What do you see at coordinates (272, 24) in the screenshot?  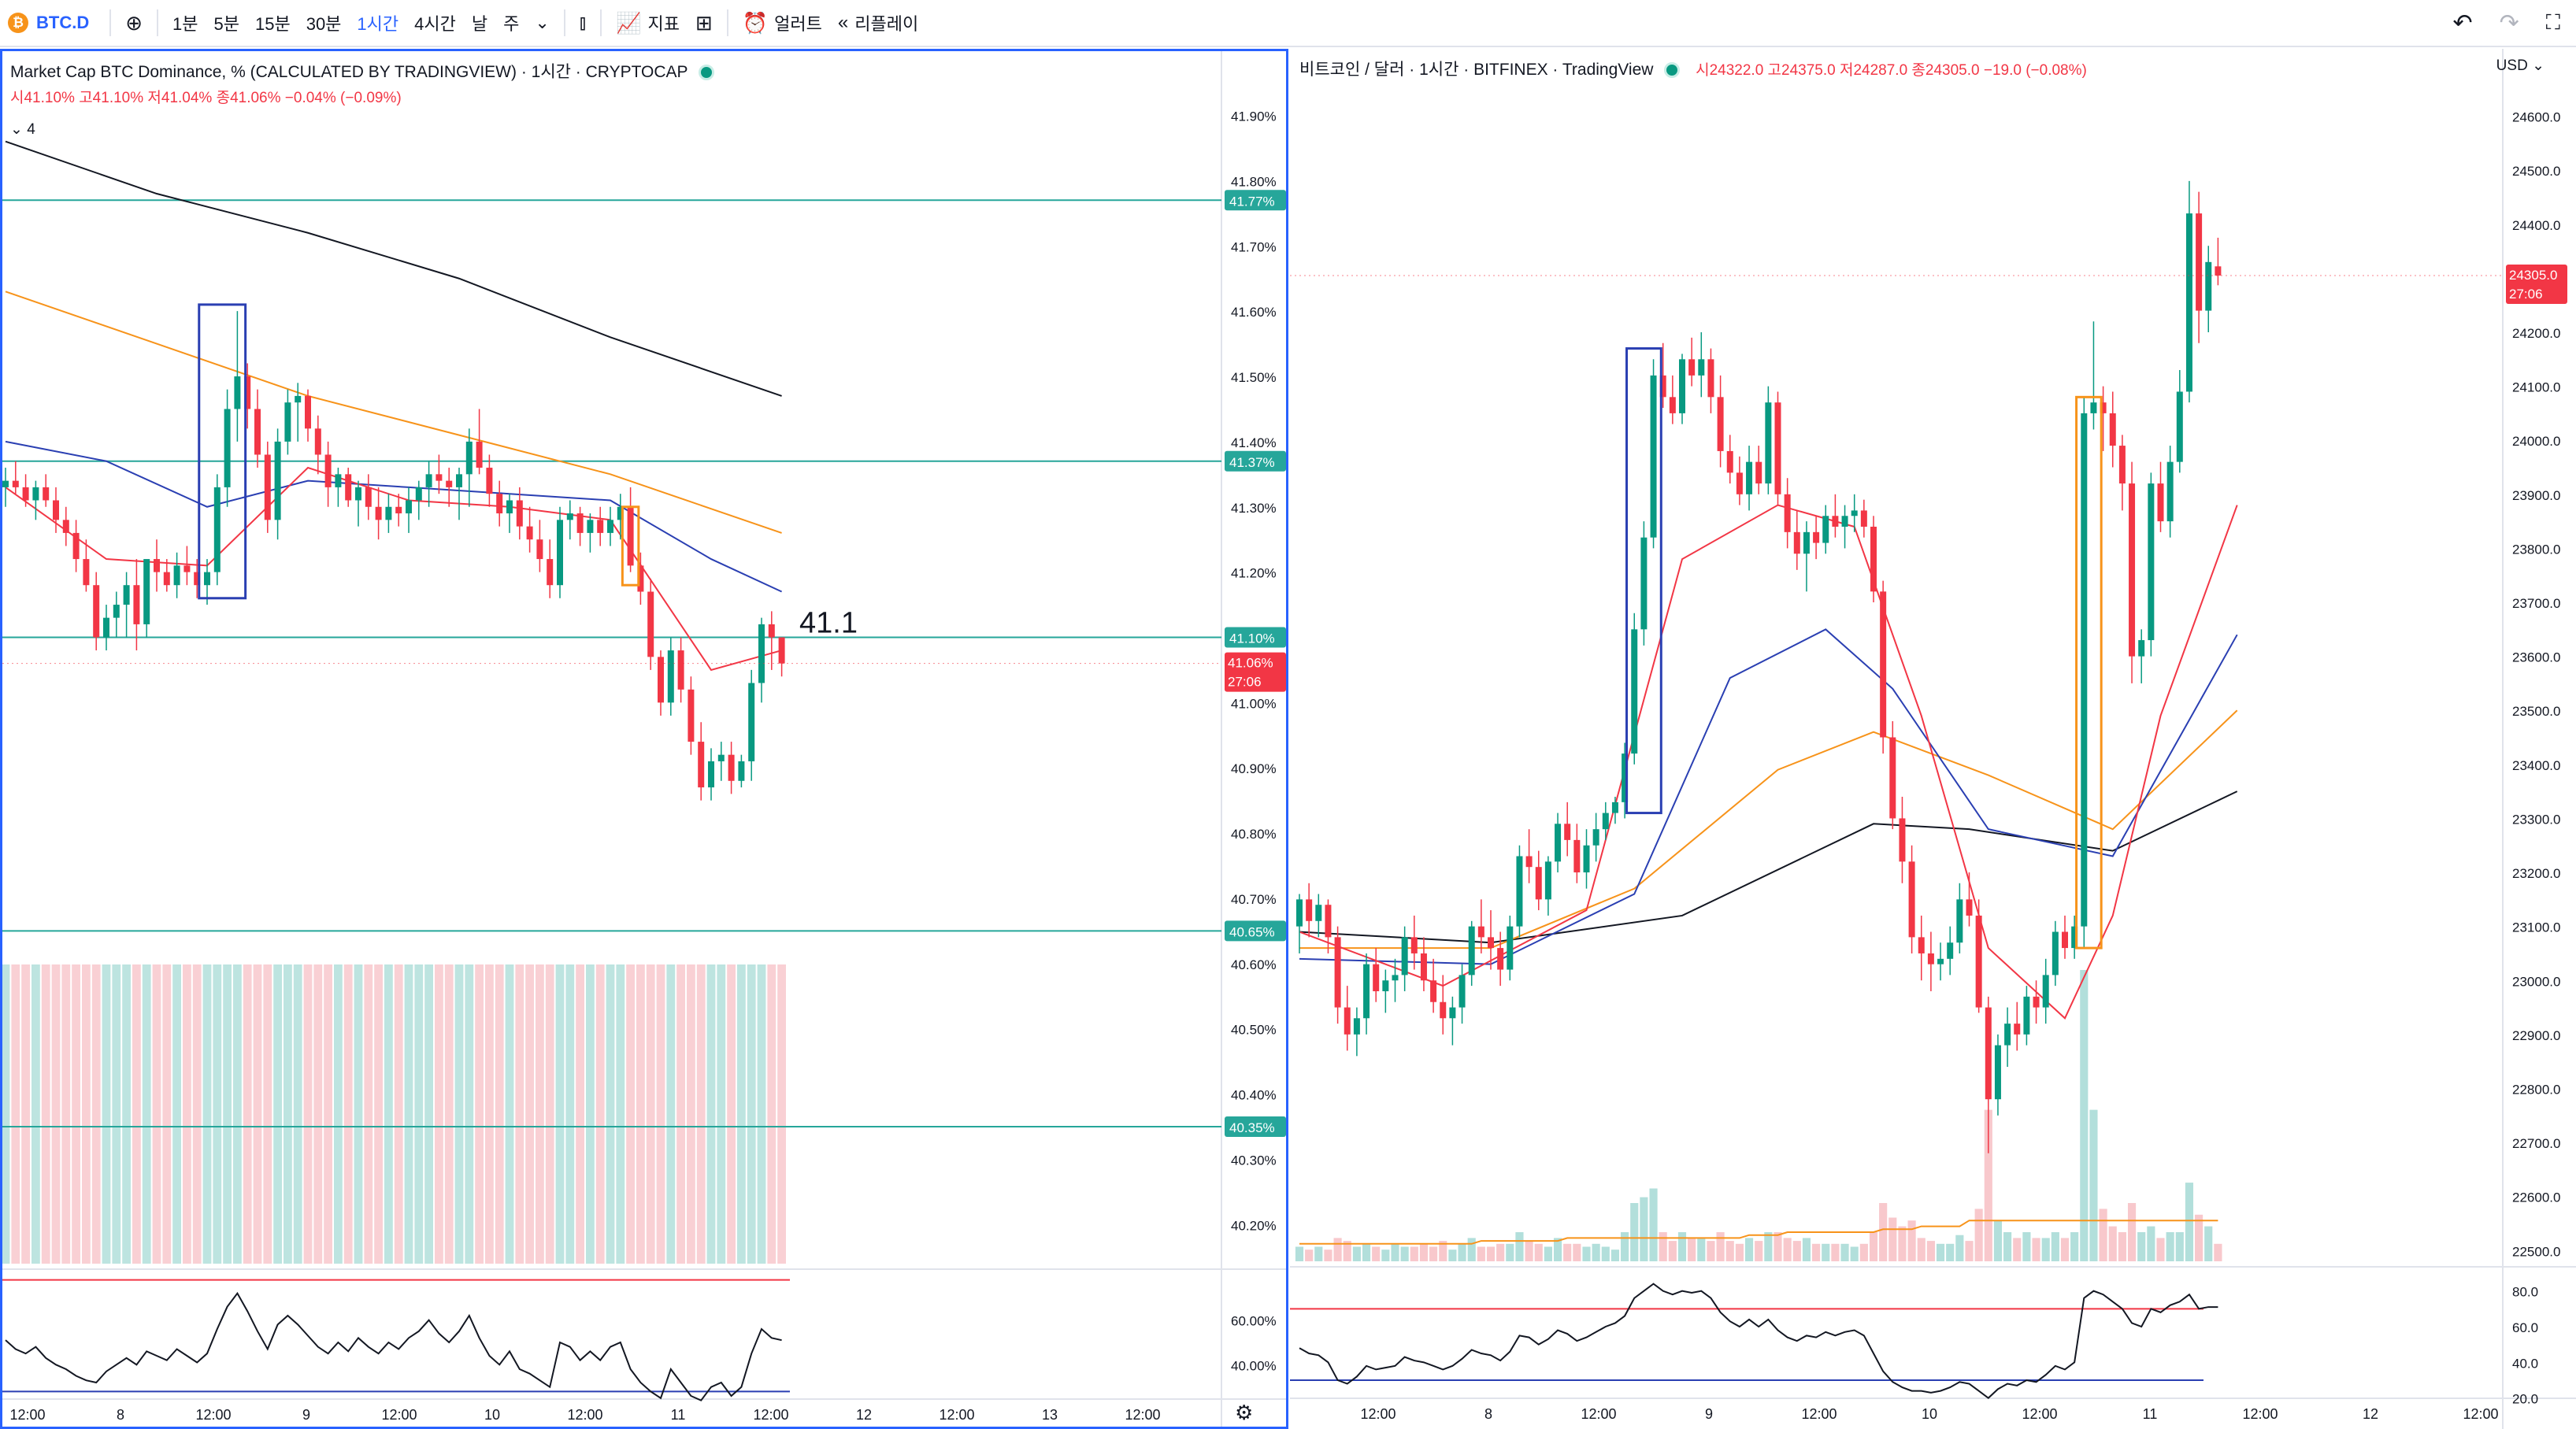 I see `interval-15m: 15분` at bounding box center [272, 24].